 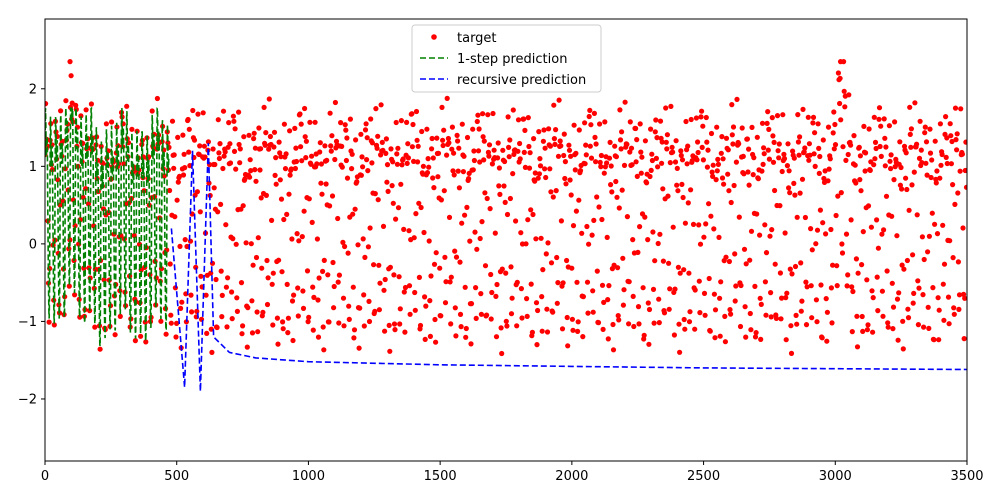 What do you see at coordinates (477, 38) in the screenshot?
I see `legend-label-target: target` at bounding box center [477, 38].